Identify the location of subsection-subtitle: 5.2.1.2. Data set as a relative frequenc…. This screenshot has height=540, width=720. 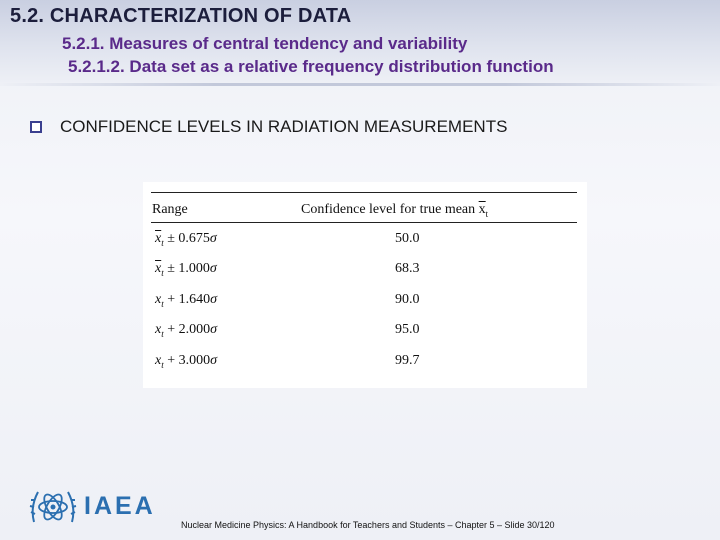
(311, 66).